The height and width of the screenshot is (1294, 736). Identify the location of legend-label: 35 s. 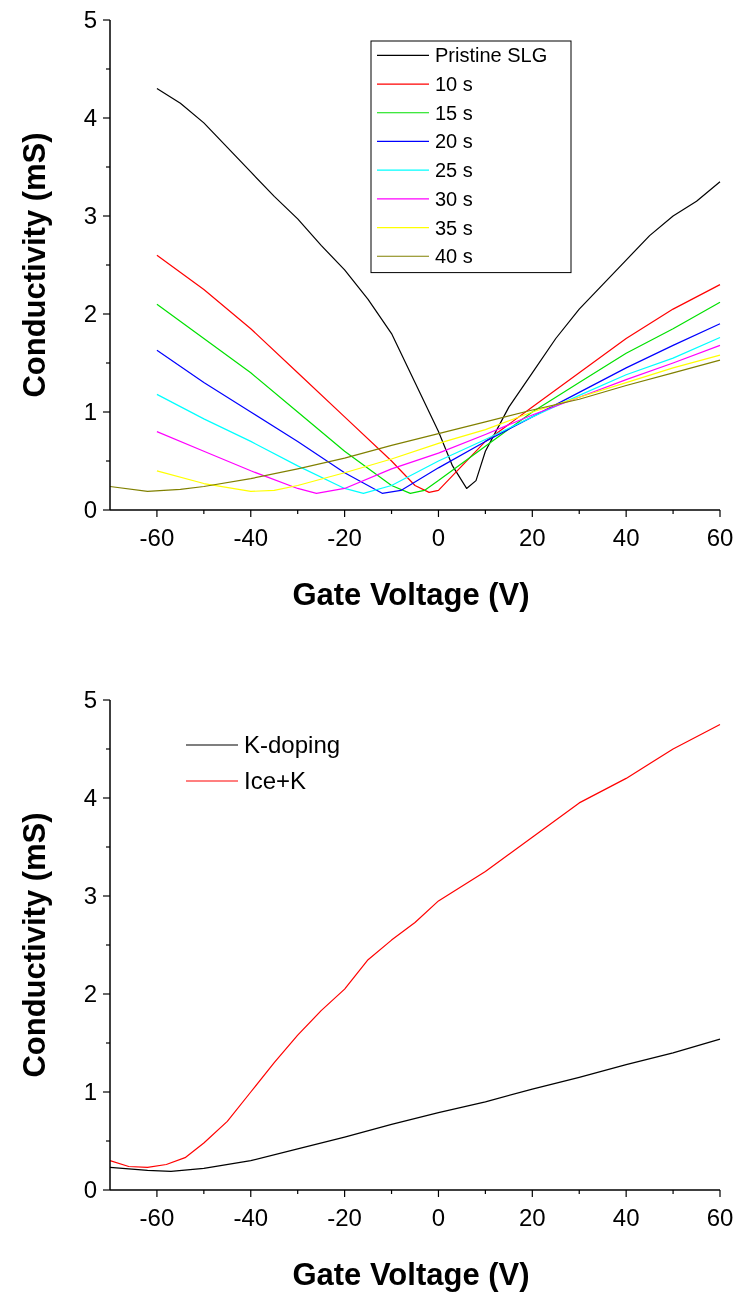
(454, 227).